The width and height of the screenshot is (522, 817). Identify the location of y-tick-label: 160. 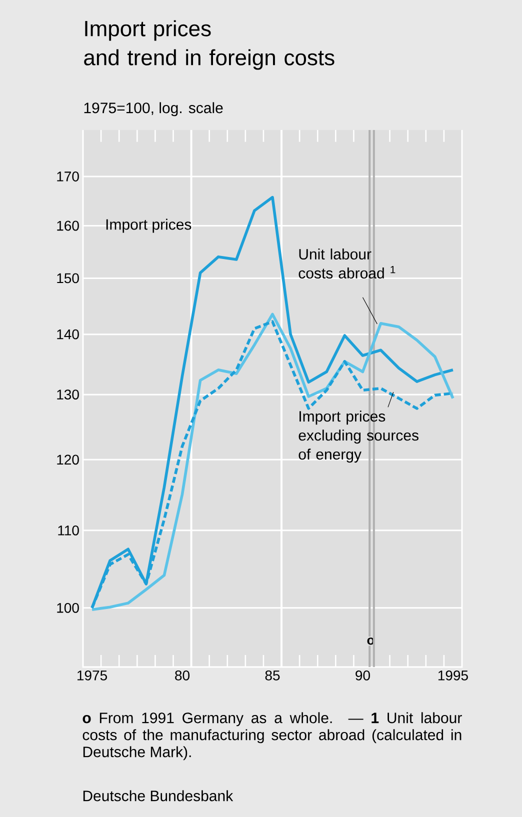
(68, 225).